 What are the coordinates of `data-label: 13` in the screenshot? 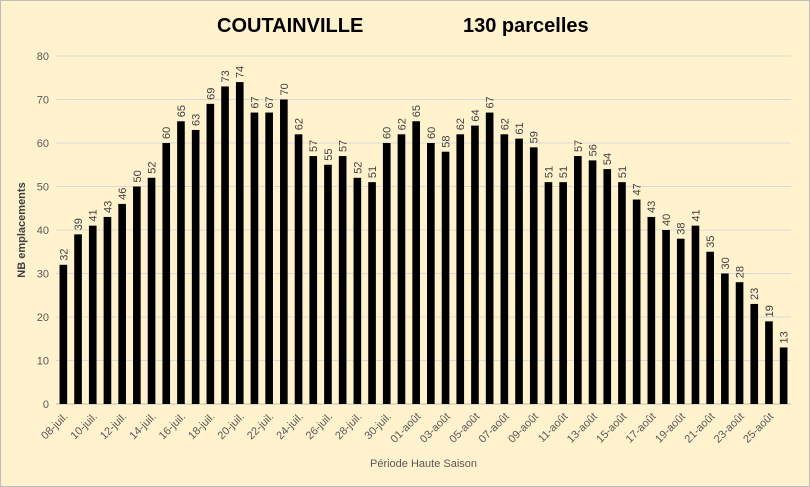 It's located at (785, 337).